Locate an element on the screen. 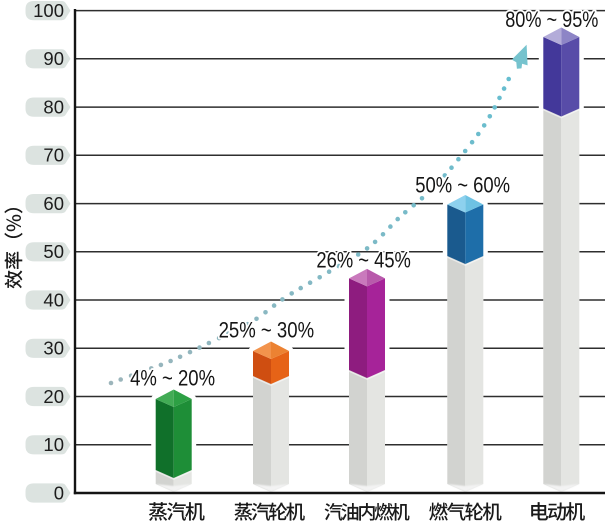  svg-text: 30 is located at coordinates (53, 348).